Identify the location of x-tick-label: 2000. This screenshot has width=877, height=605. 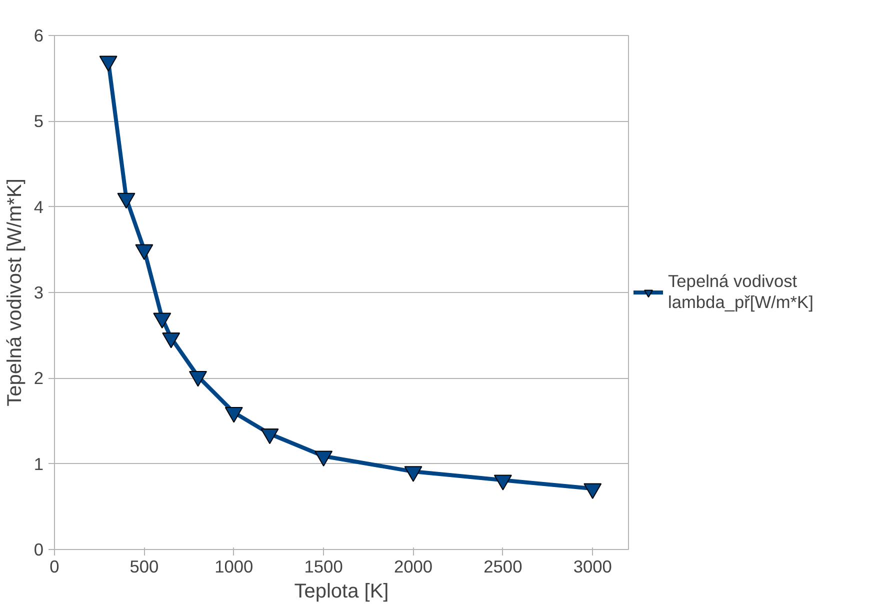
(413, 566).